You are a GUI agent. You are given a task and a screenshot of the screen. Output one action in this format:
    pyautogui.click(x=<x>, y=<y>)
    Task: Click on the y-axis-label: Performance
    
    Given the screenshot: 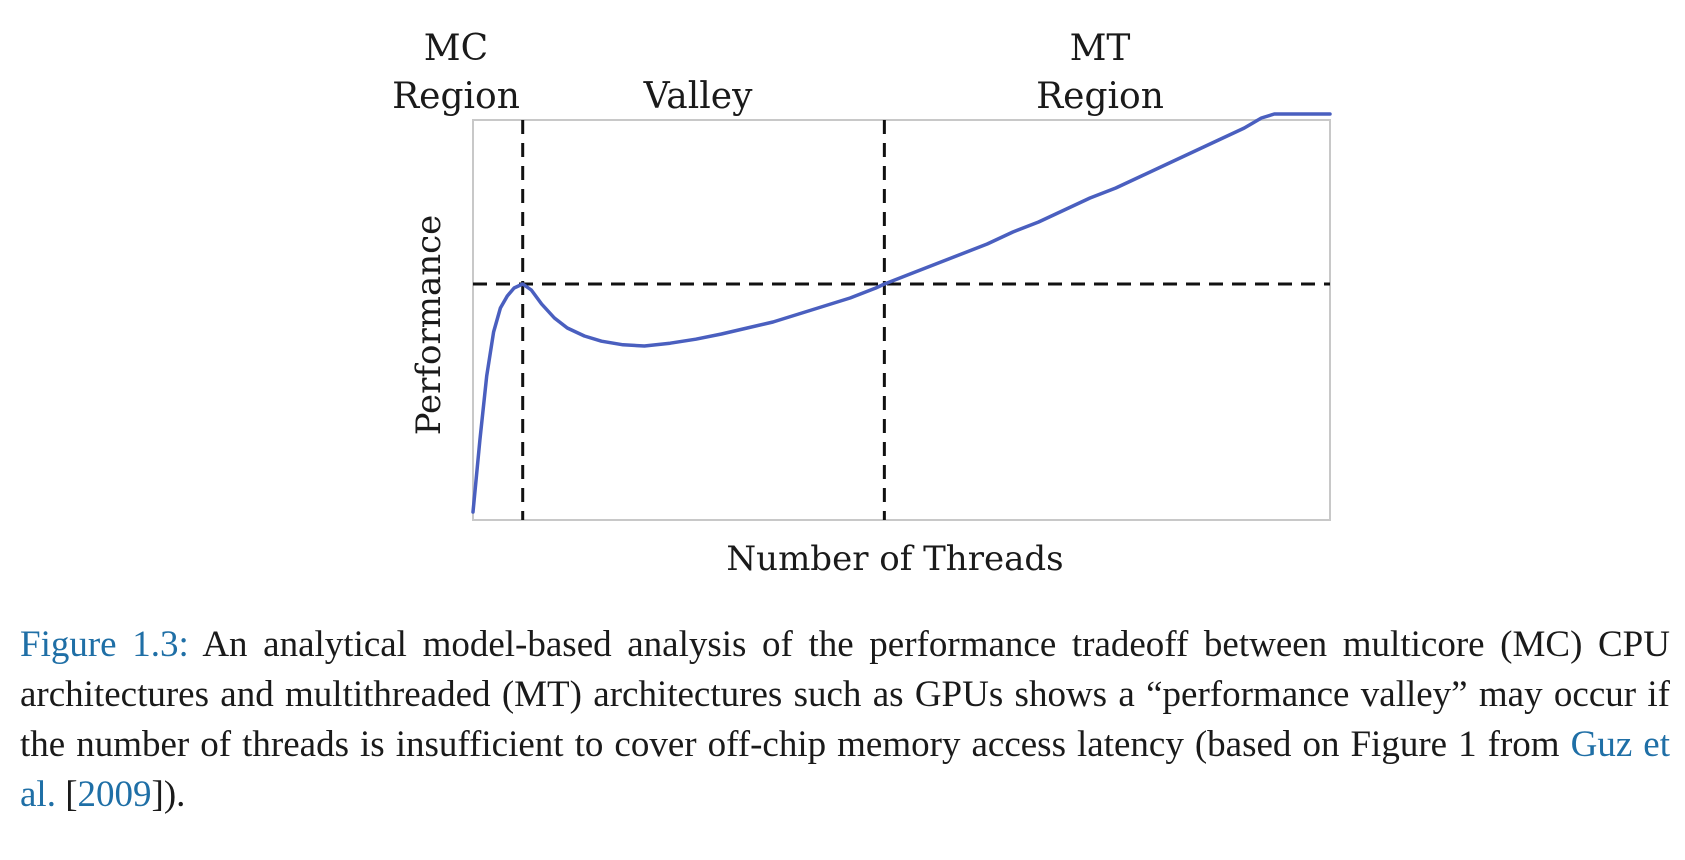 What is the action you would take?
    pyautogui.click(x=429, y=325)
    